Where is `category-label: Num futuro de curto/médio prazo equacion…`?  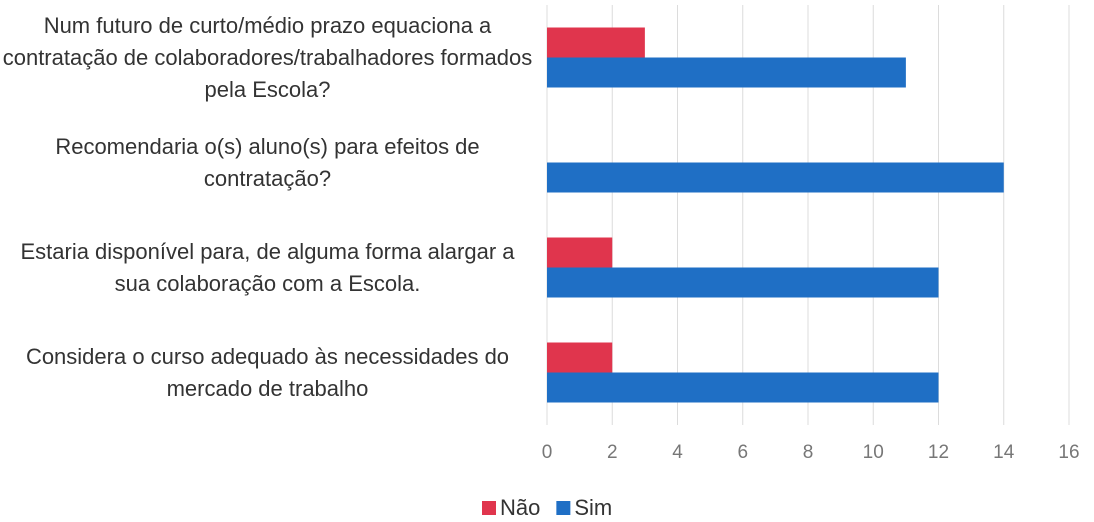
category-label: Num futuro de curto/médio prazo equacion… is located at coordinates (267, 57).